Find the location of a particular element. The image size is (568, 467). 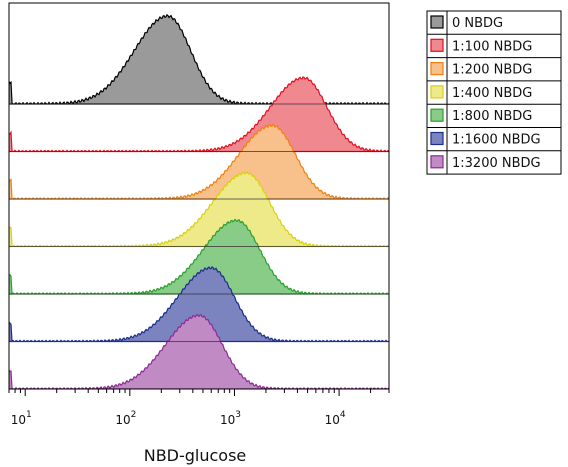

x-tick-label: 10¹ is located at coordinates (21, 418).